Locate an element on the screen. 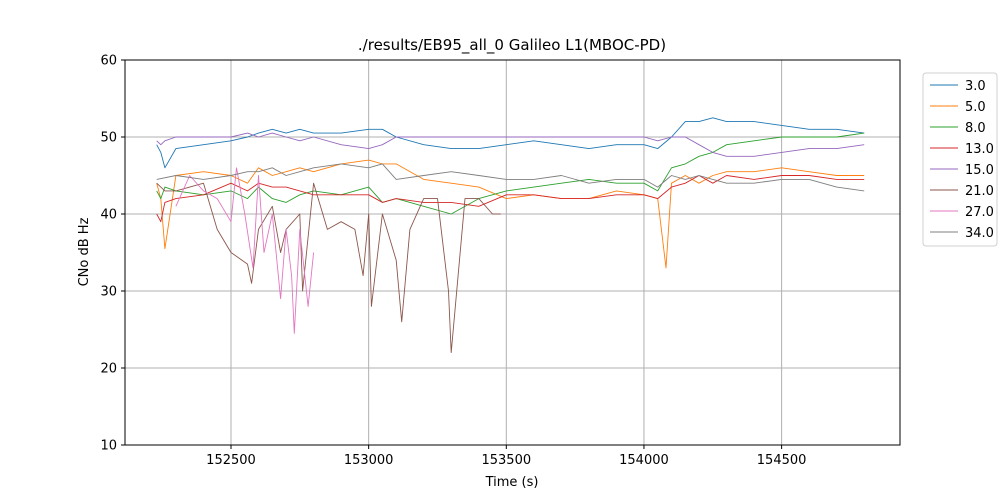 The image size is (1000, 500). x-tick-label: 152500 is located at coordinates (231, 460).